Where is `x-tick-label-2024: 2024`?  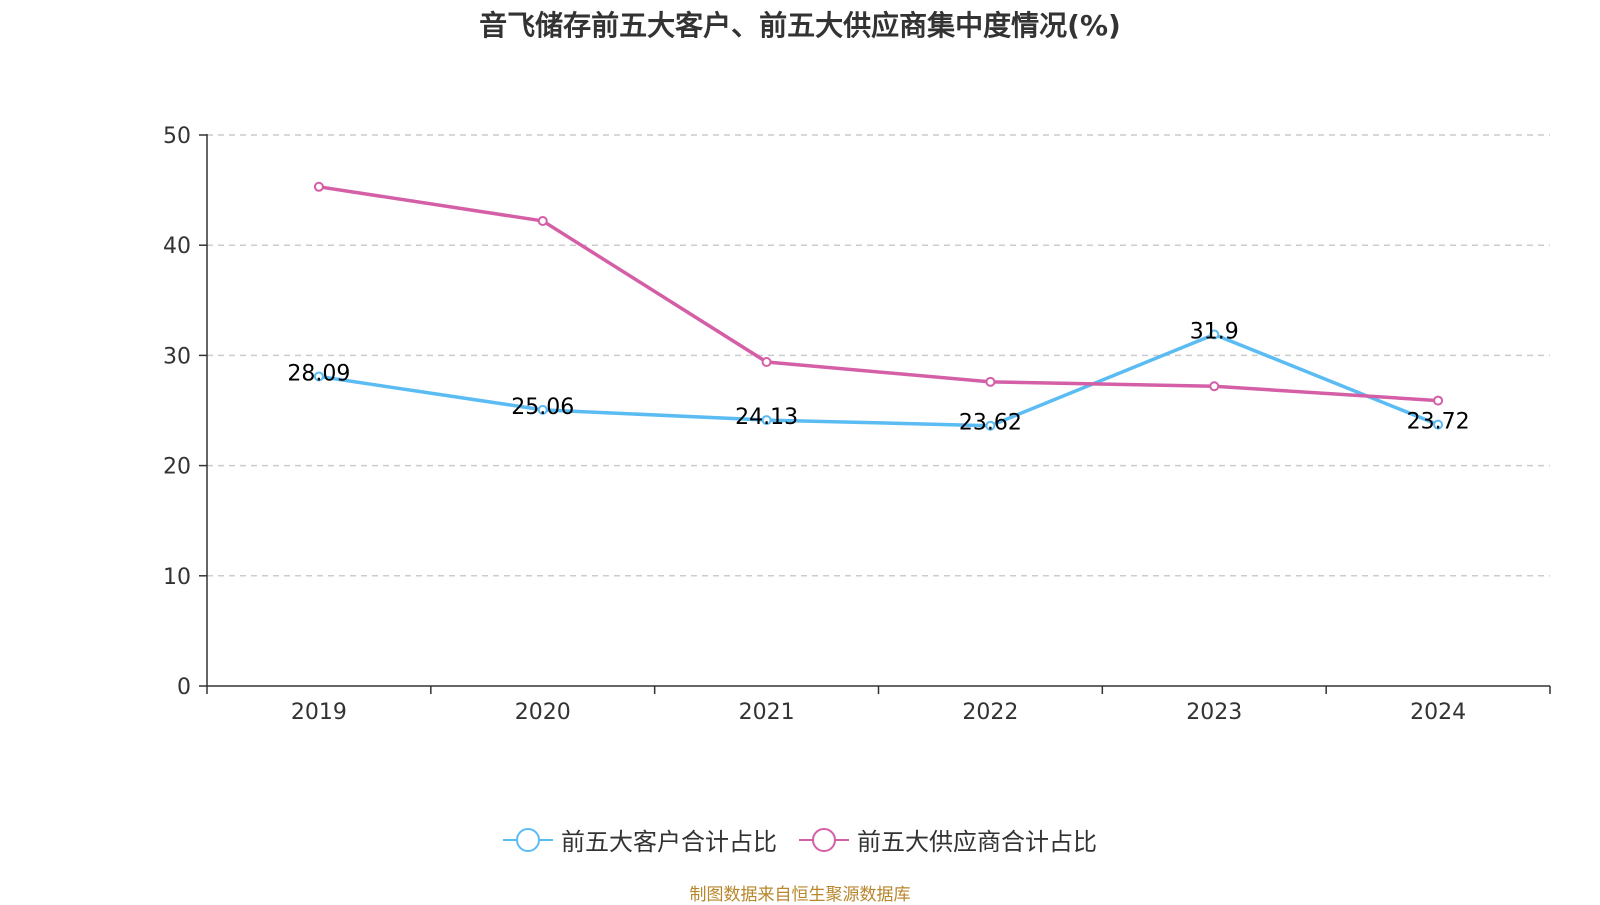 x-tick-label-2024: 2024 is located at coordinates (1438, 712).